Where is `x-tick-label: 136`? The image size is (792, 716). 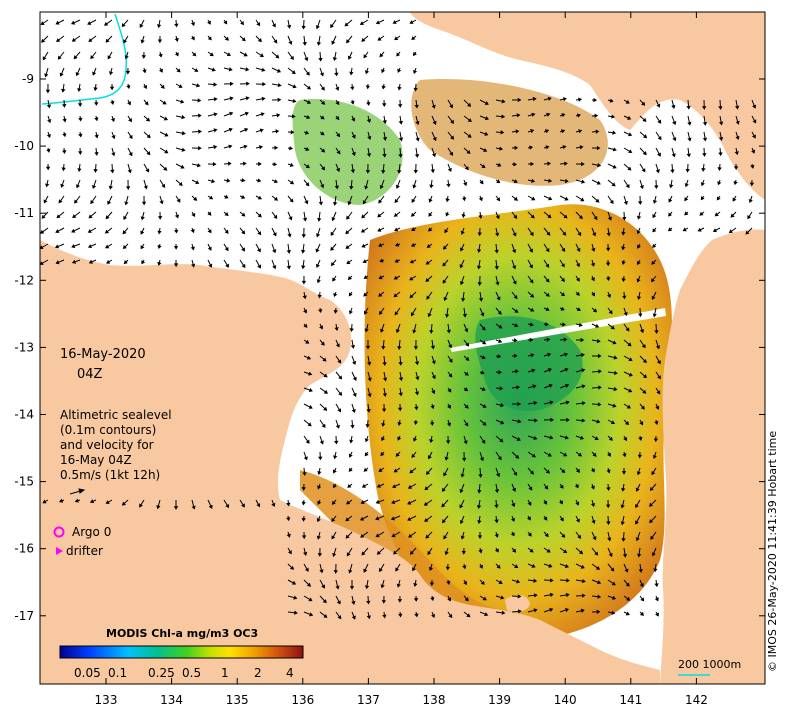
x-tick-label: 136 is located at coordinates (302, 700).